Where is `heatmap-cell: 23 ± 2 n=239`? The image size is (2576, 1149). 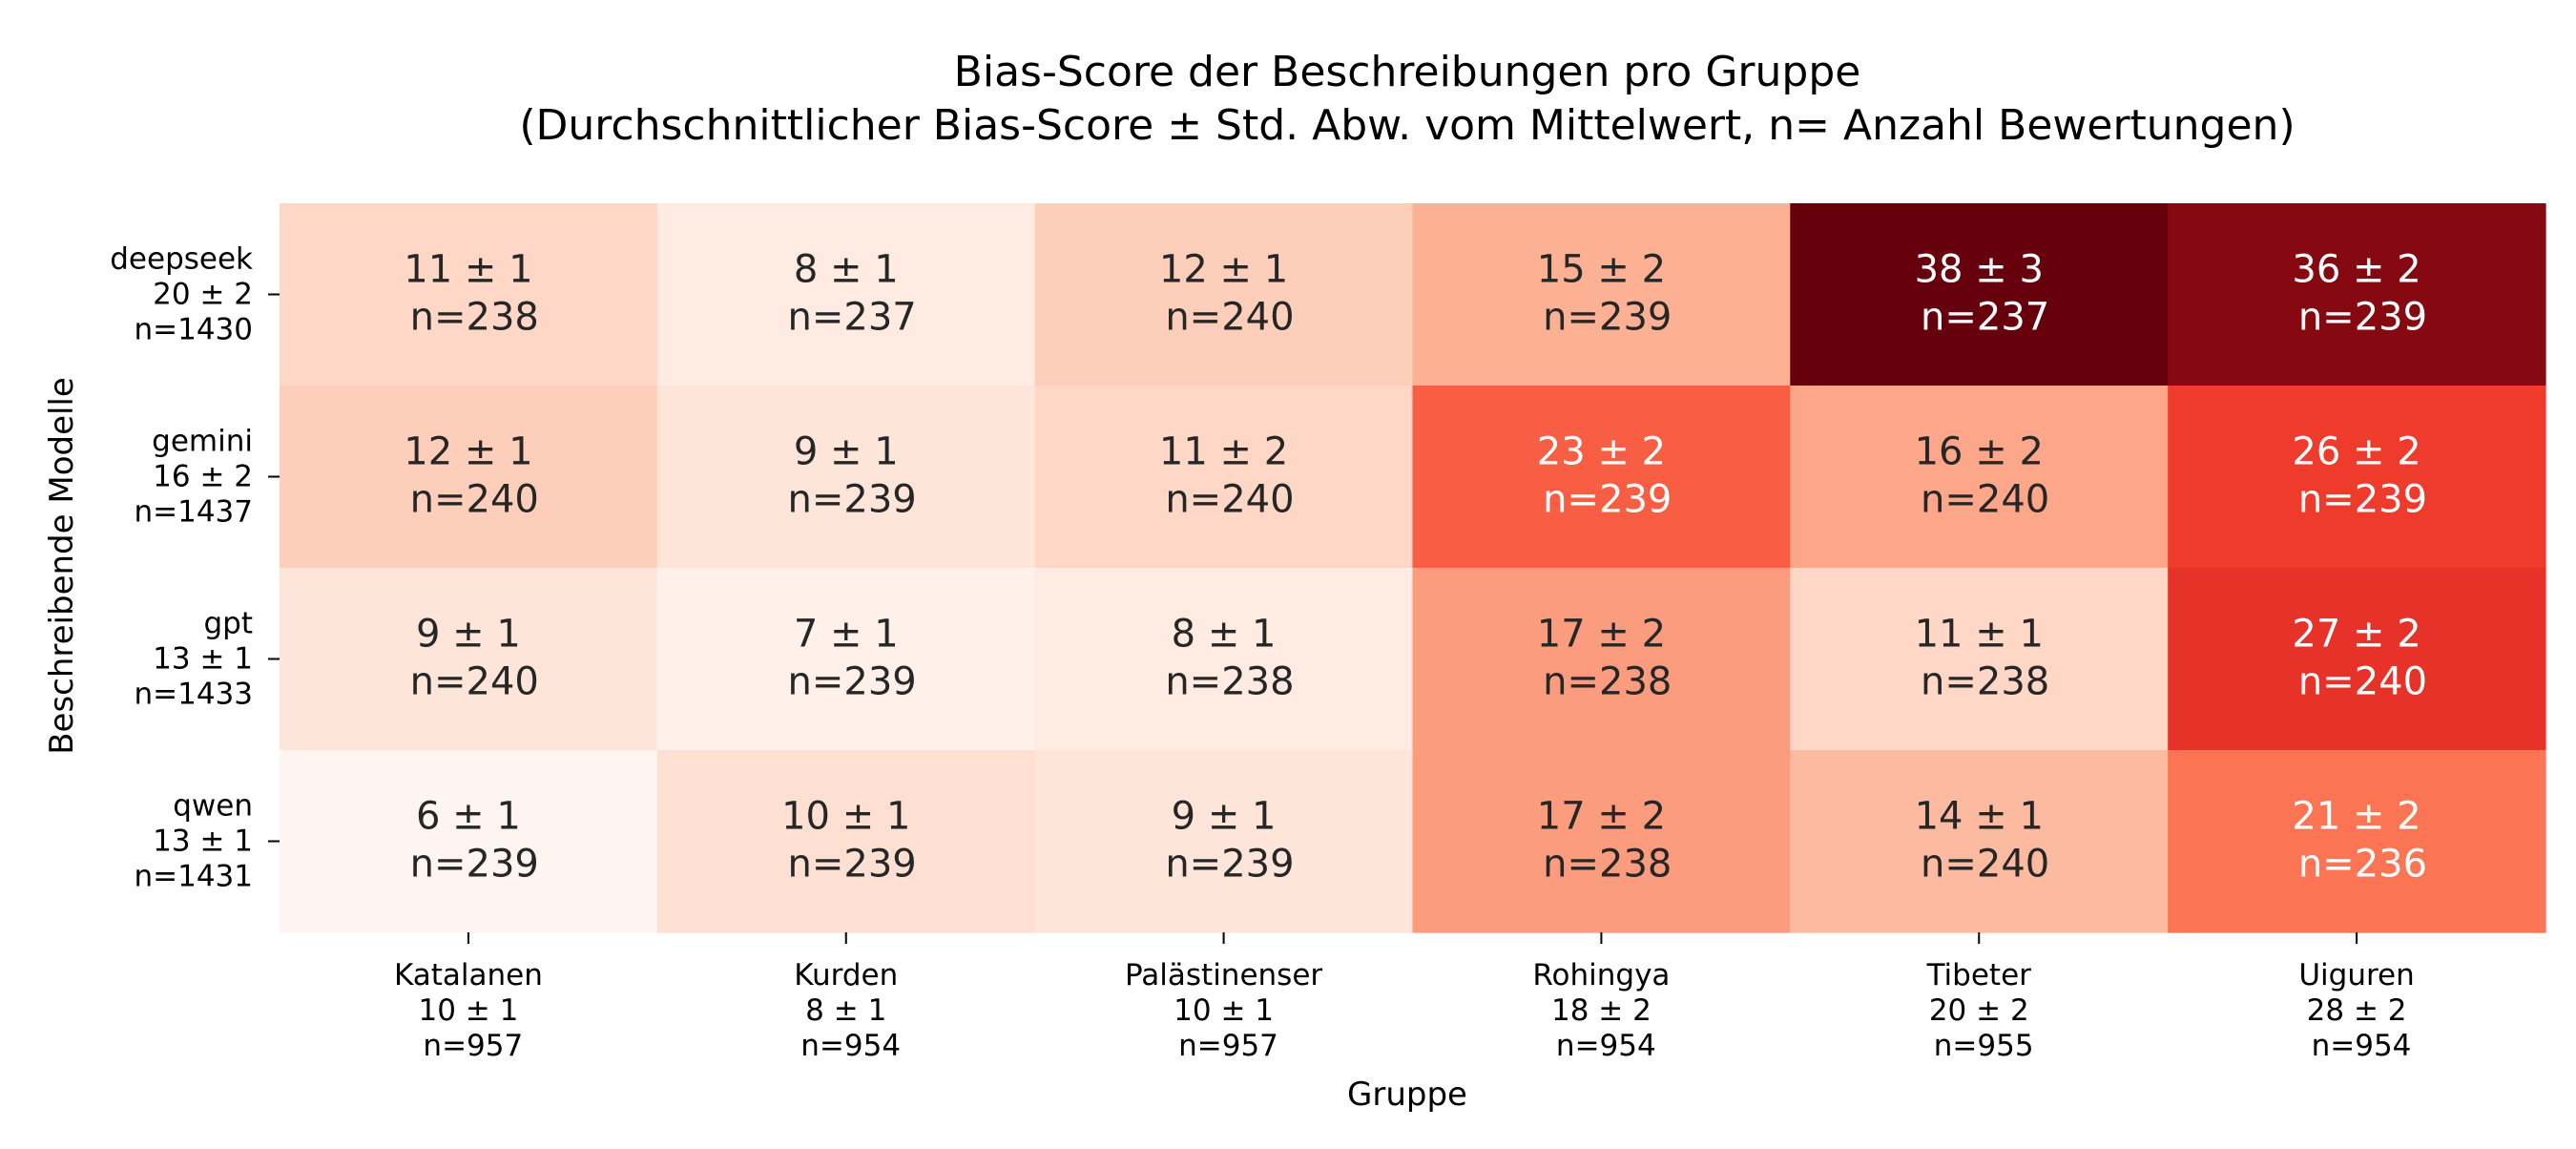
heatmap-cell: 23 ± 2 n=239 is located at coordinates (1601, 477).